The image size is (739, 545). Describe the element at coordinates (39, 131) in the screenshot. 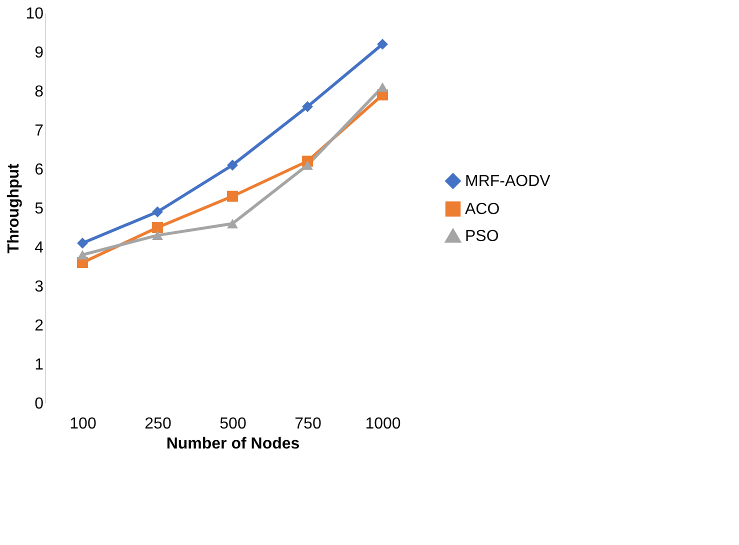

I see `y-tick-label: 7` at that location.